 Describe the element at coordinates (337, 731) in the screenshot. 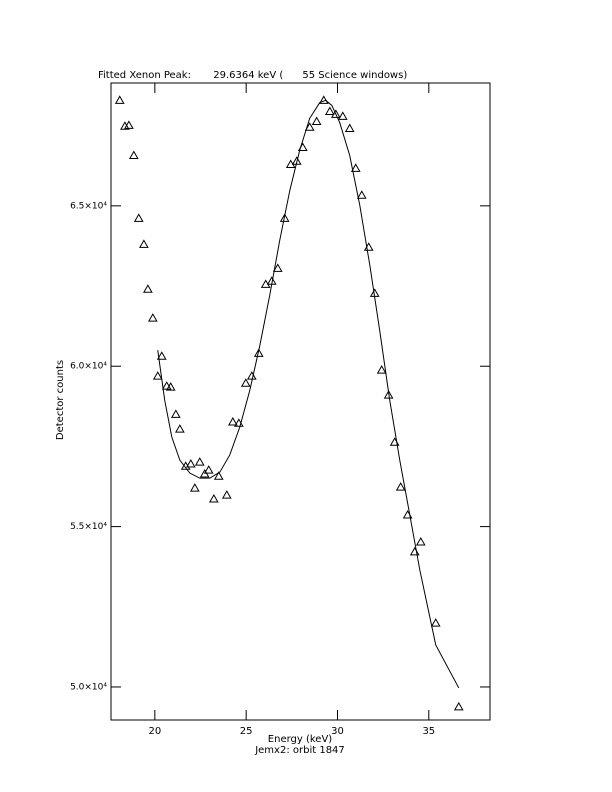

I see `x-tick-label: 30` at that location.